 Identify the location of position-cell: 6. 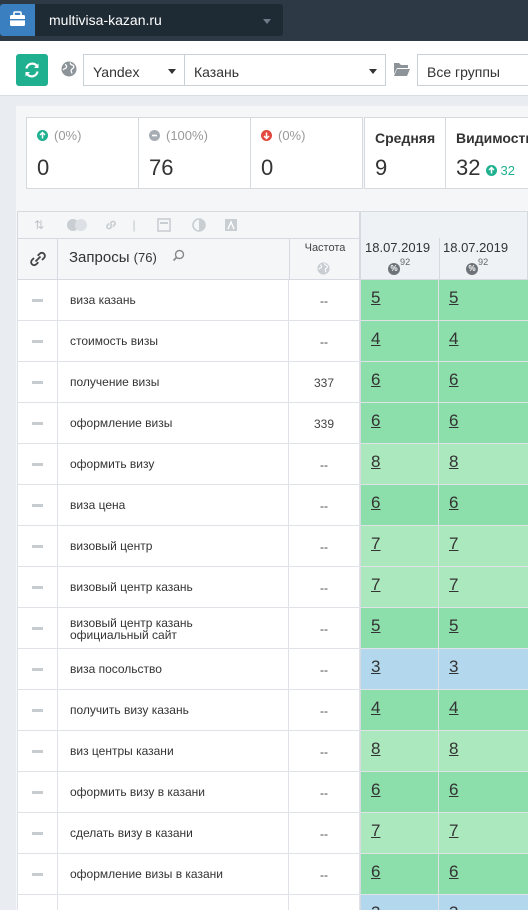
(483, 423).